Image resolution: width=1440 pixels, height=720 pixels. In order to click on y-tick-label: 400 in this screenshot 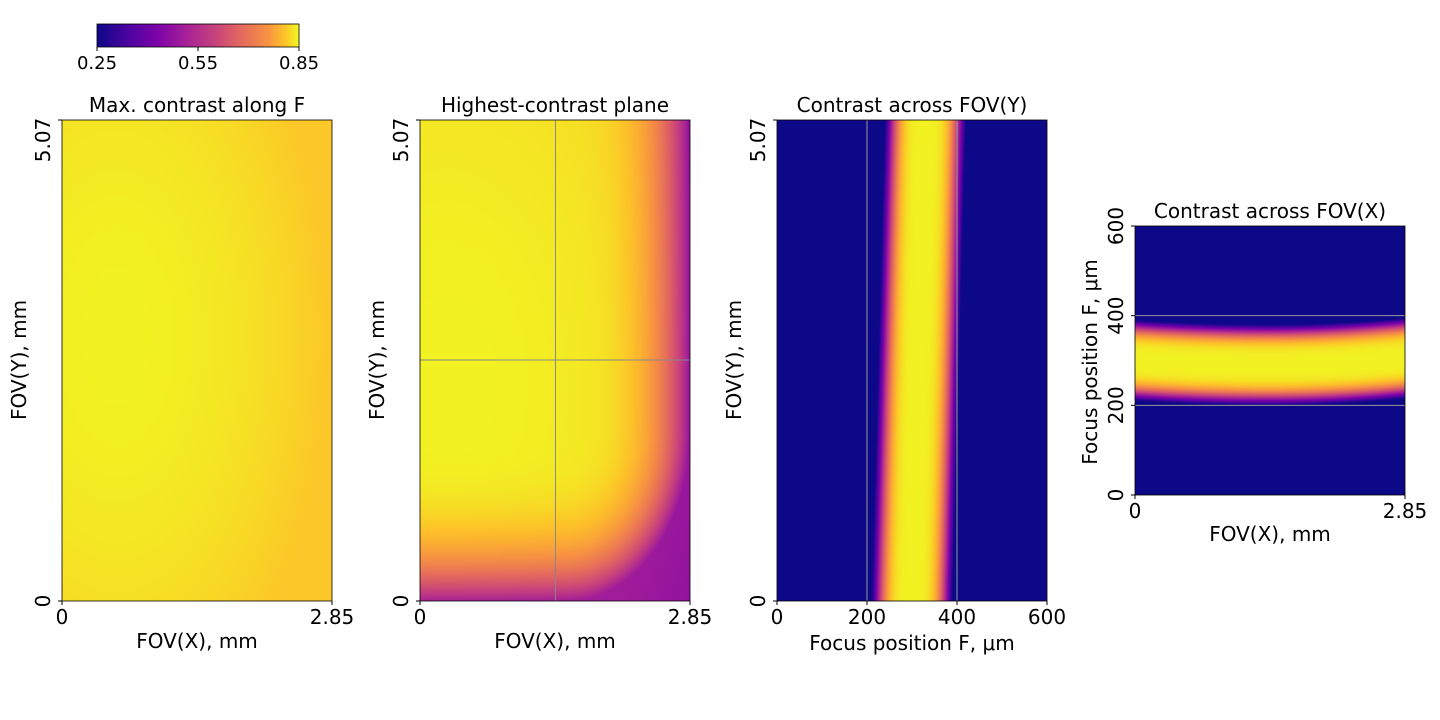, I will do `click(1116, 316)`.